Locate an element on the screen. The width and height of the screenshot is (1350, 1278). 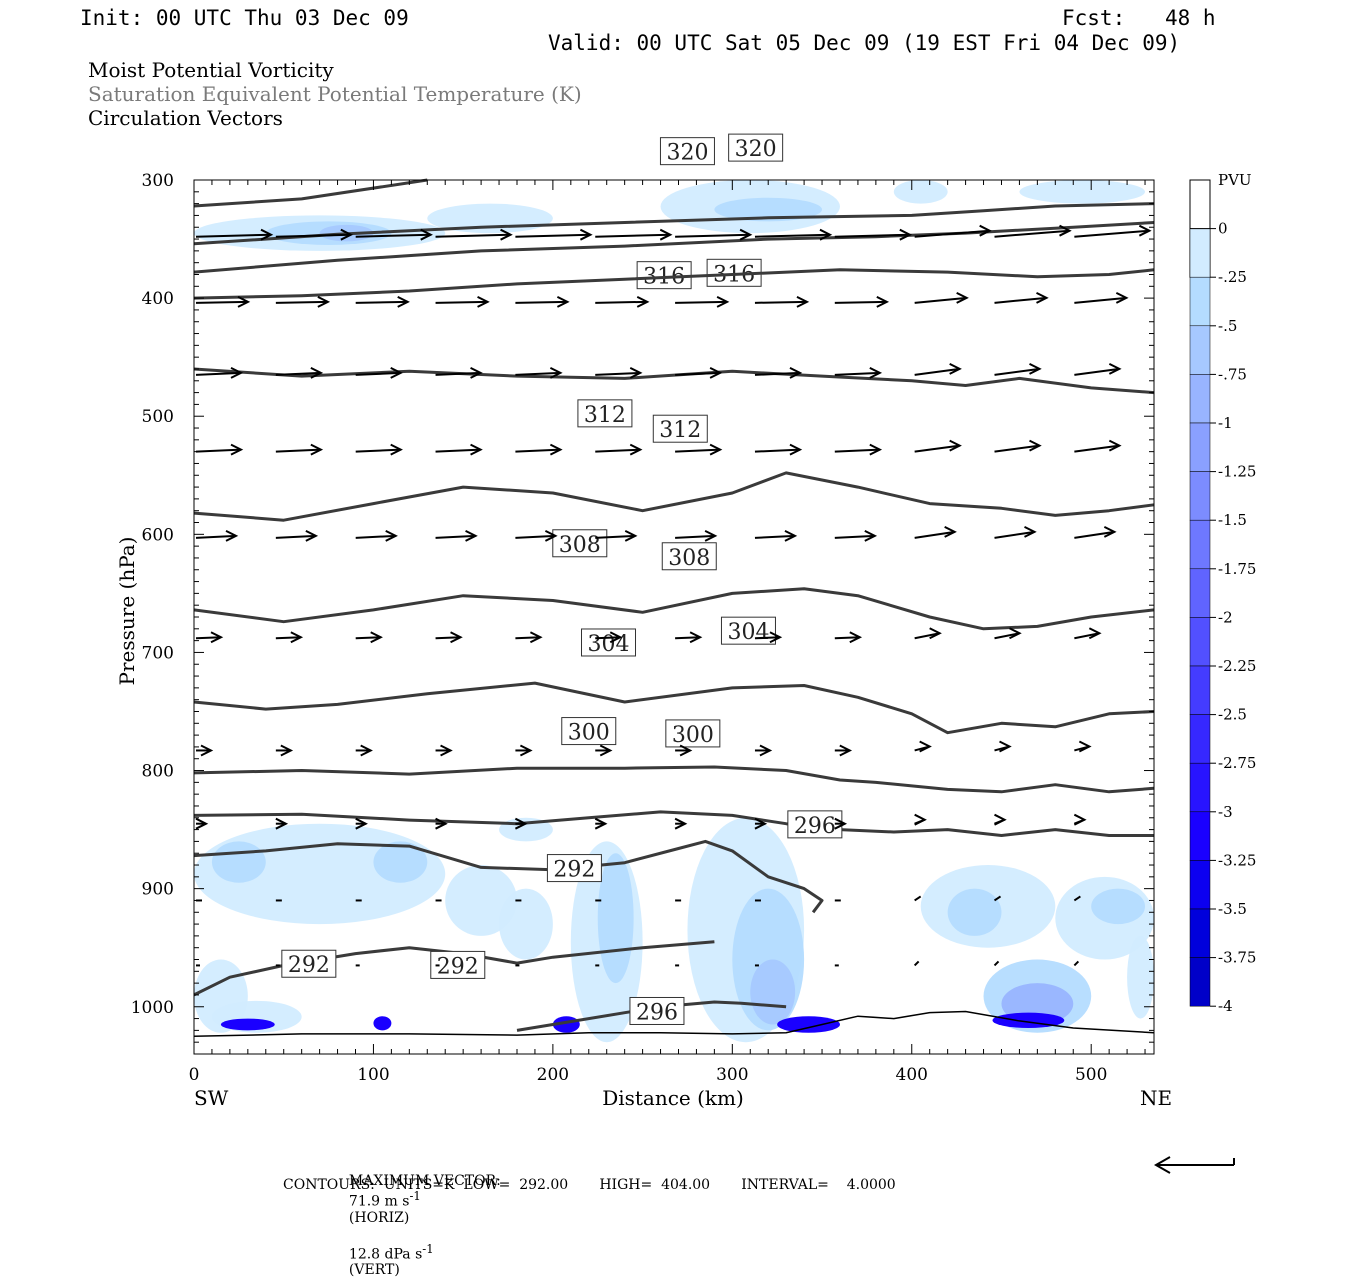
y-tick-label: 800 is located at coordinates (158, 772).